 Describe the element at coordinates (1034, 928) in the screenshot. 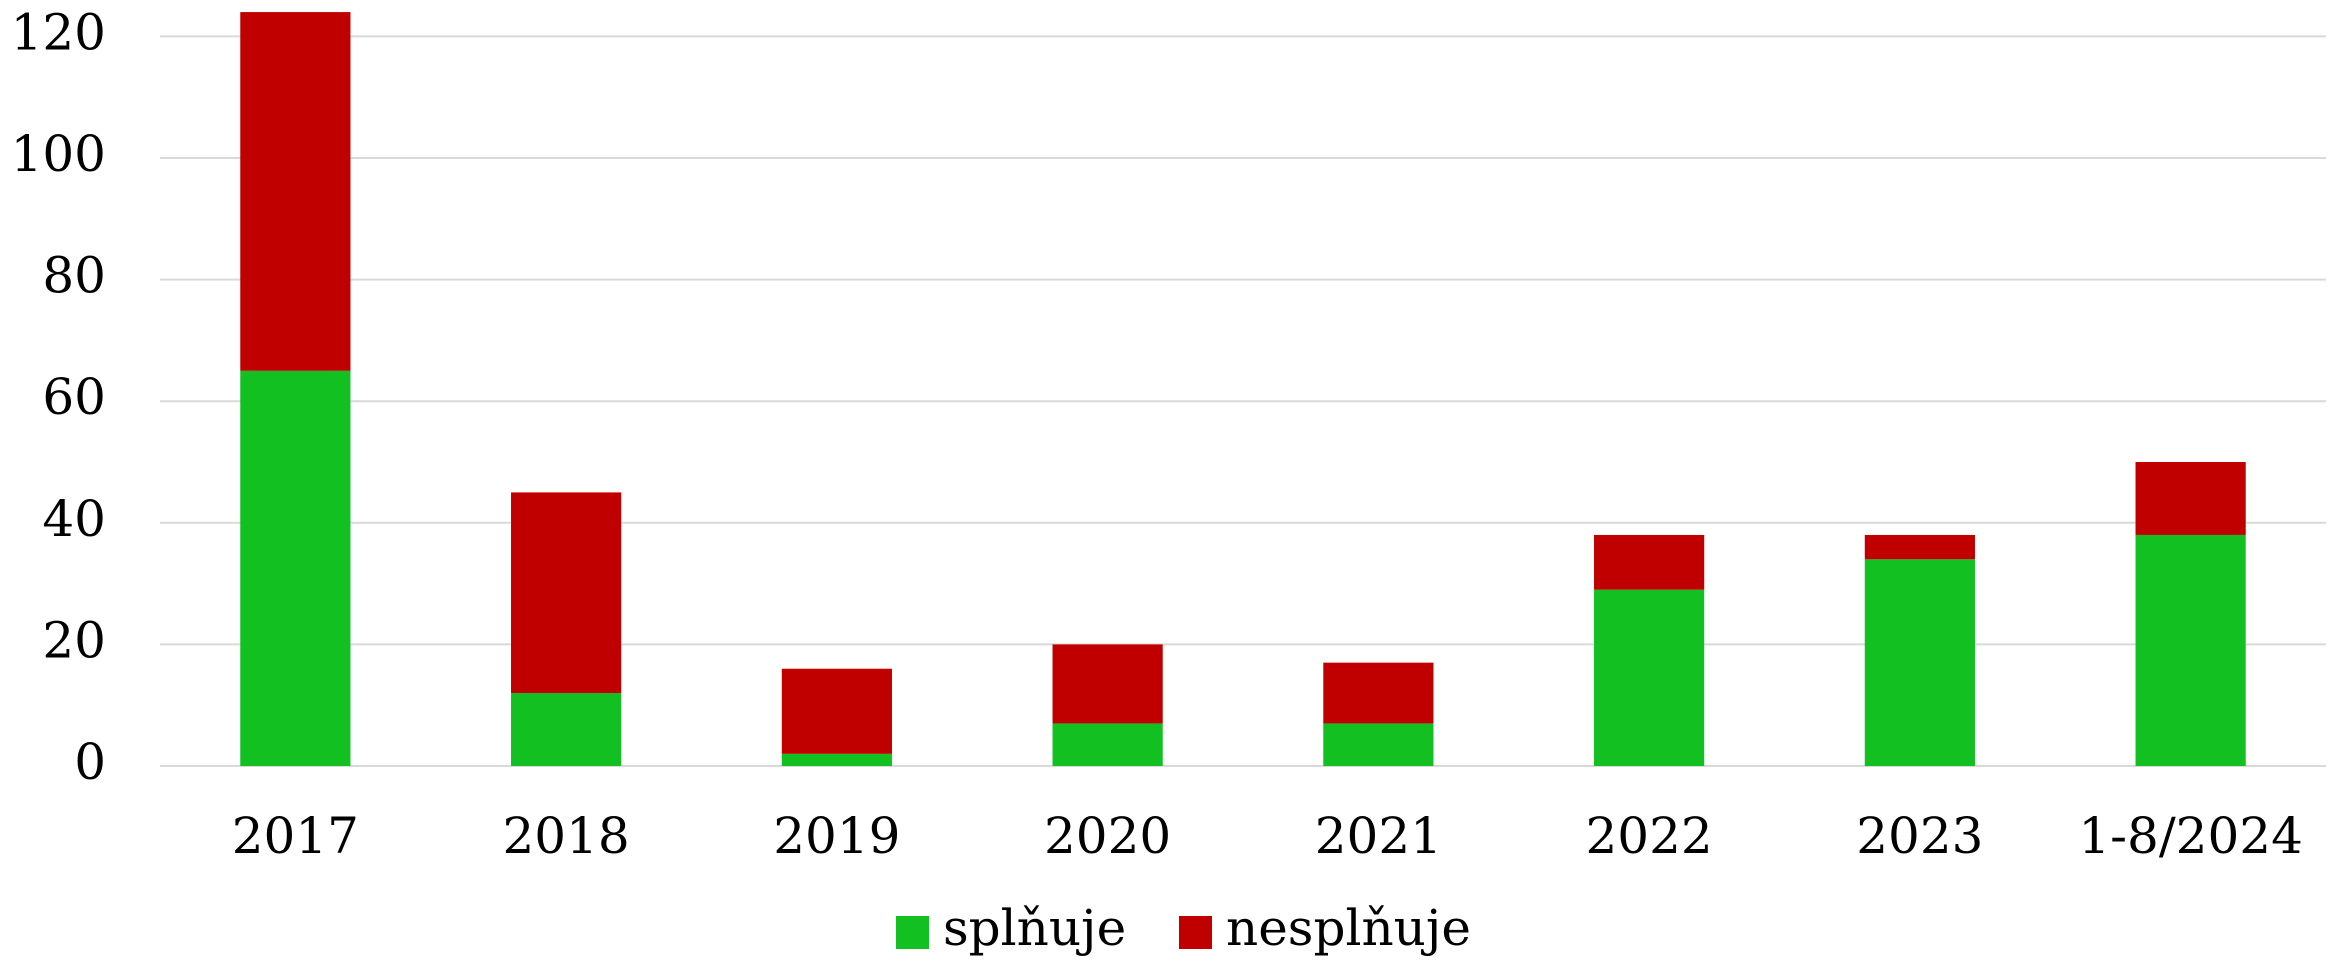

I see `legend-label: splňuje` at that location.